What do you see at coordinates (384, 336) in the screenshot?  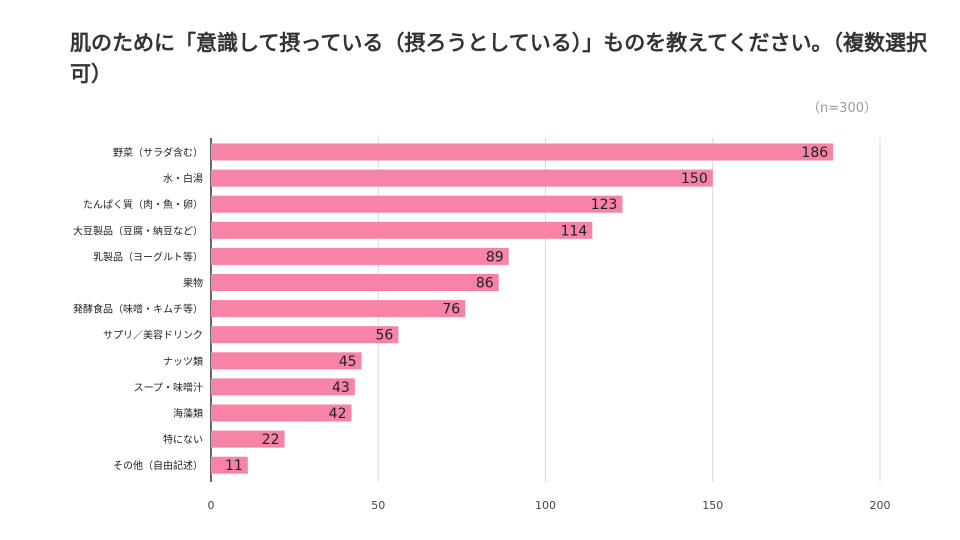 I see `value-label: 56` at bounding box center [384, 336].